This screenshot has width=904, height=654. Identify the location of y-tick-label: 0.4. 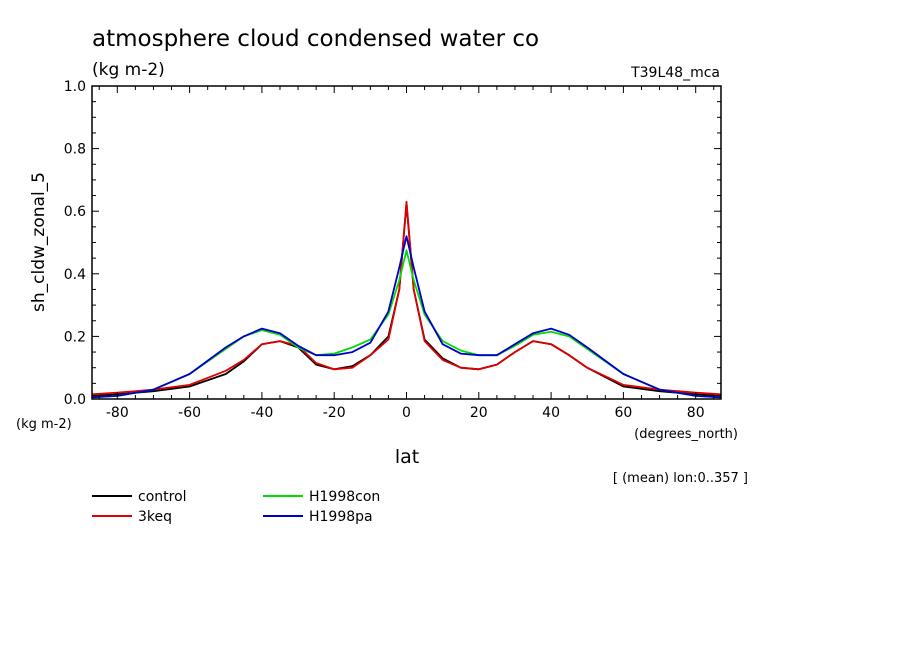
(75, 275).